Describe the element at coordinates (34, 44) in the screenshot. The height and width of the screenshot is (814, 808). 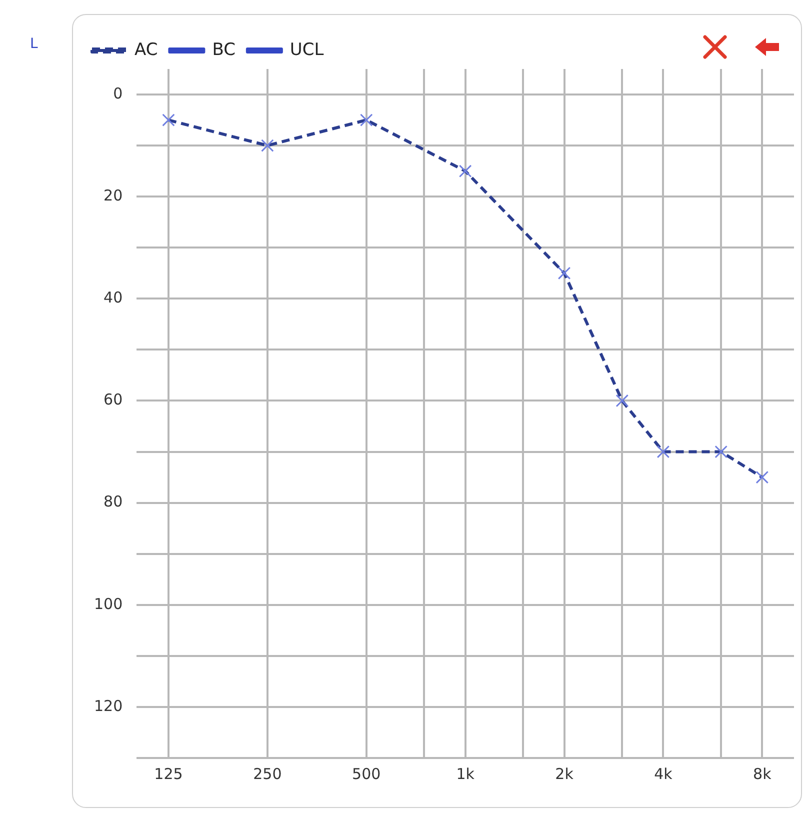
I see `text: L` at that location.